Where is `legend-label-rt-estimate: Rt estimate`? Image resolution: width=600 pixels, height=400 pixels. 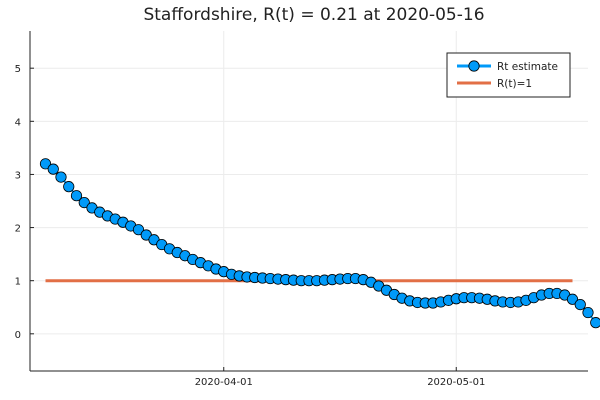 legend-label-rt-estimate: Rt estimate is located at coordinates (527, 67).